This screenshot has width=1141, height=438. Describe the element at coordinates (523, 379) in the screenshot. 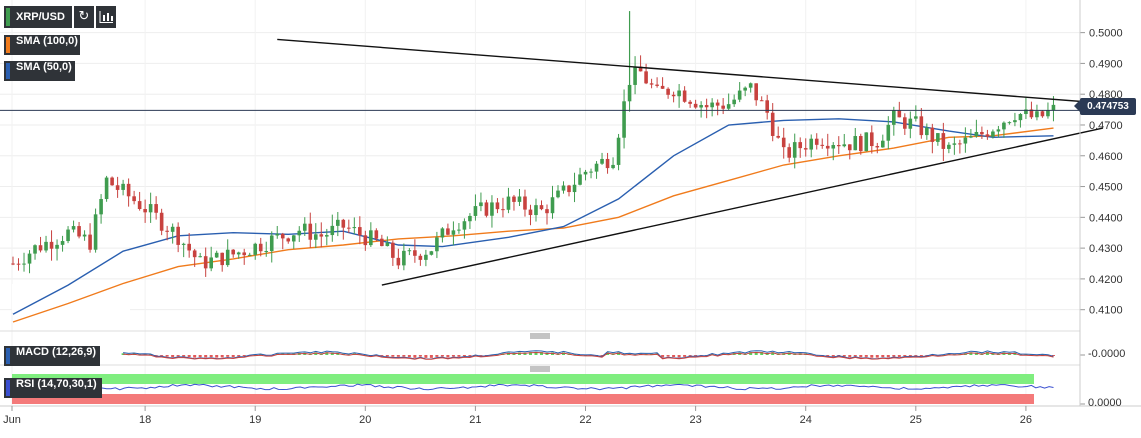

I see `rsi-overbought-band` at that location.